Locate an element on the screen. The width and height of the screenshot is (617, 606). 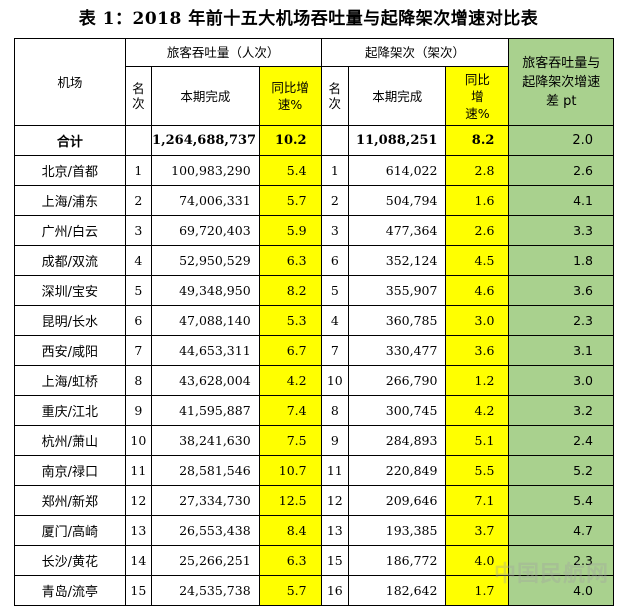
passenger-growth: 5.3 is located at coordinates (290, 320).